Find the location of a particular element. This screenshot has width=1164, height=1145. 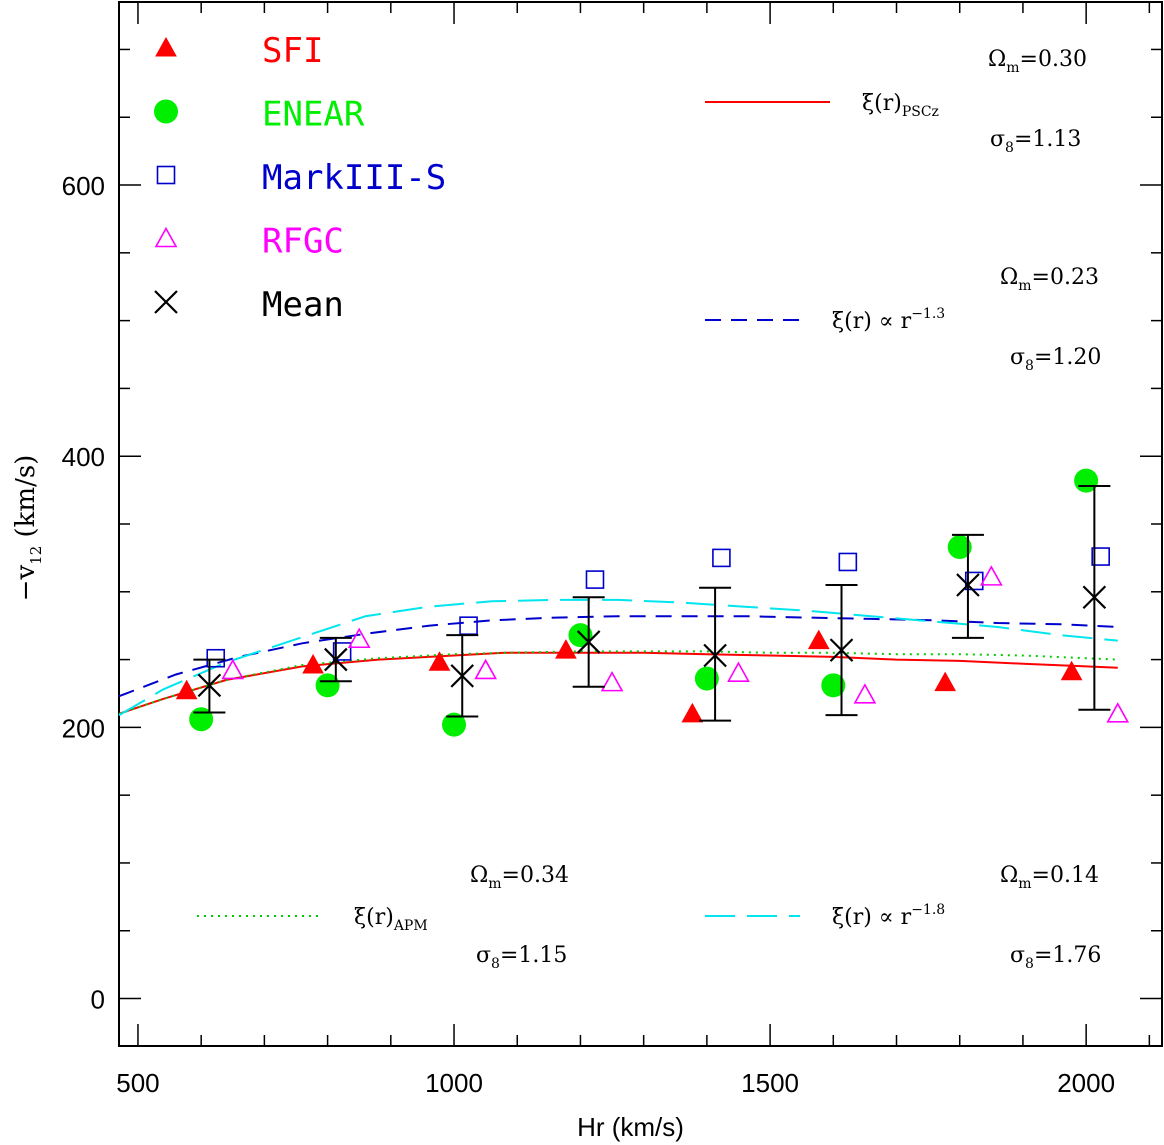

x-axis-title: Hr (km/s) is located at coordinates (630, 1127).